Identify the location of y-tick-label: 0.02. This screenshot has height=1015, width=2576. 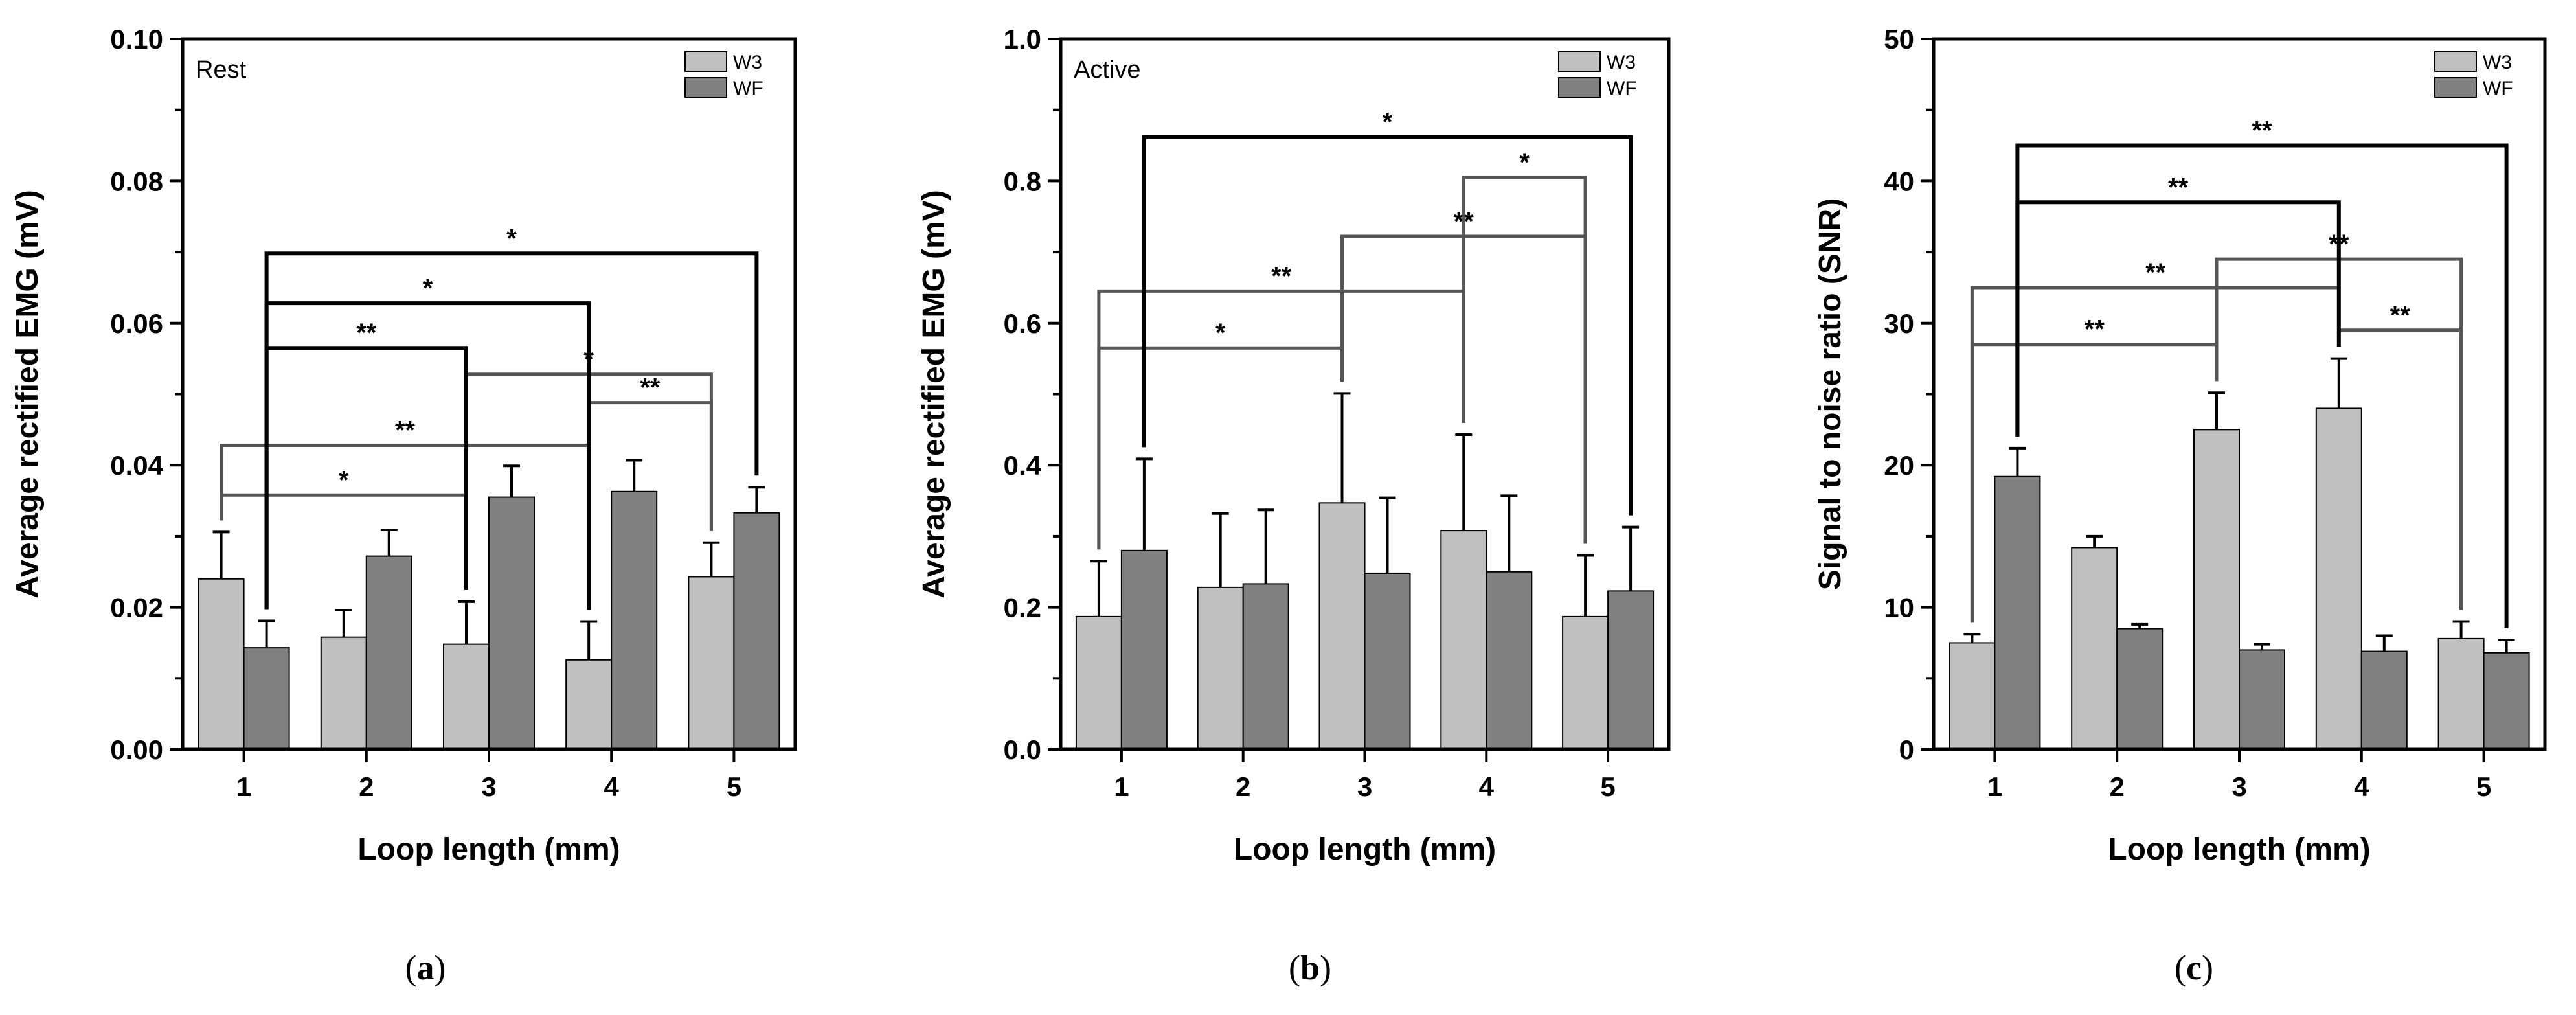
(136, 608).